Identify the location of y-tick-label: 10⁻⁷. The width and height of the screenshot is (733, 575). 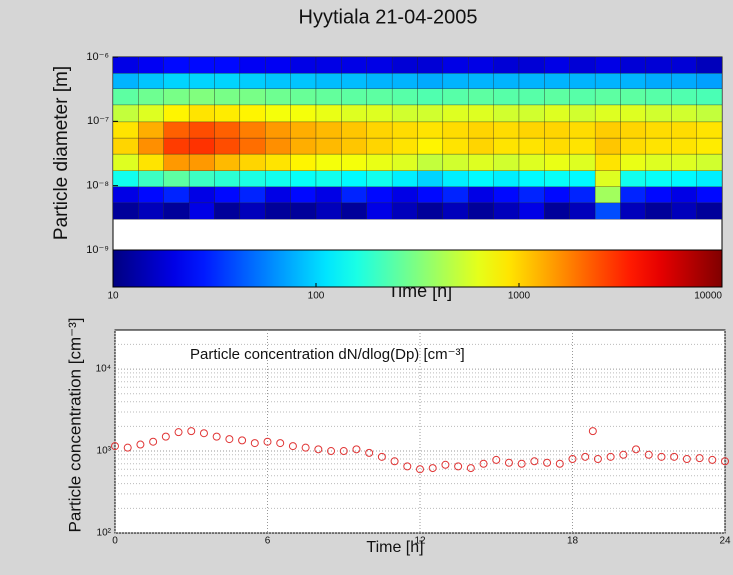
(98, 121).